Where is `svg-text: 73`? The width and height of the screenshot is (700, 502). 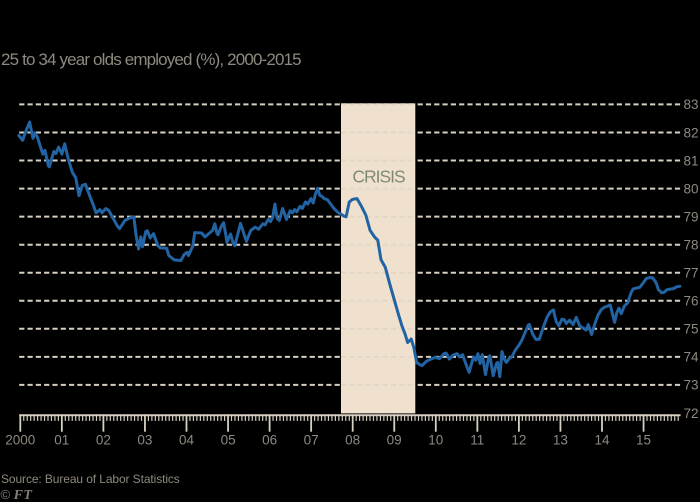
svg-text: 73 is located at coordinates (691, 385).